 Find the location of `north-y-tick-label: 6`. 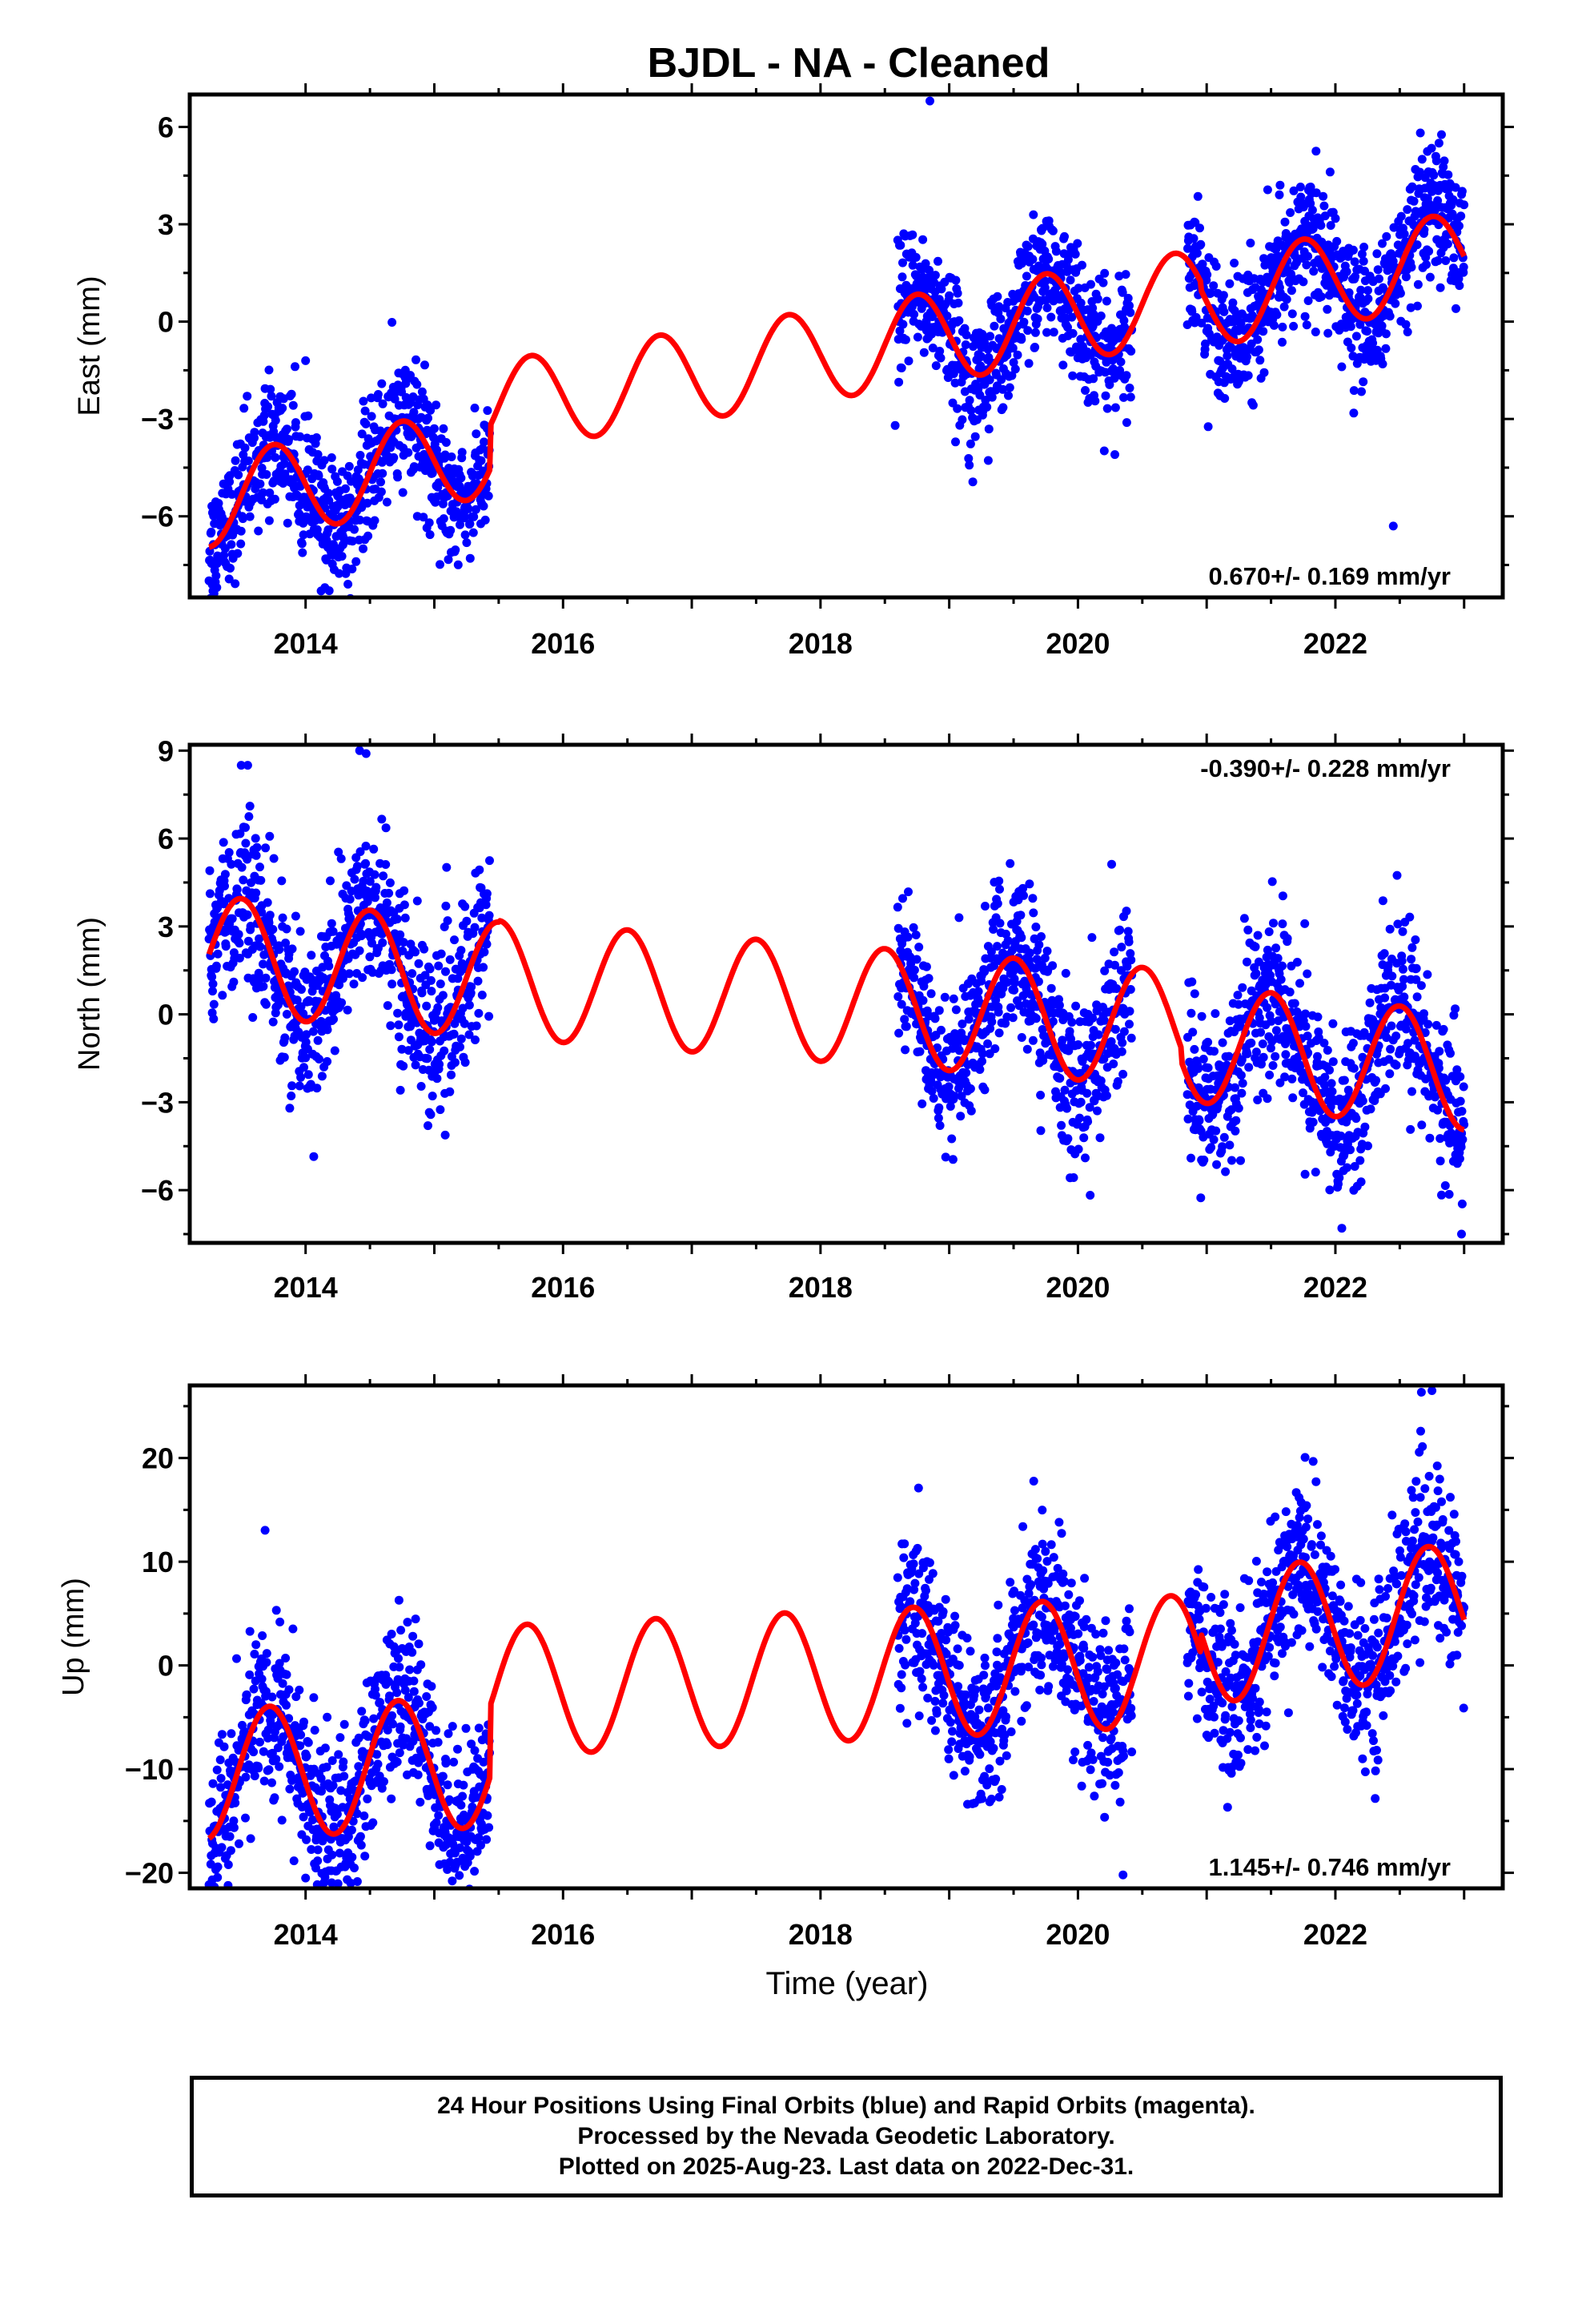

north-y-tick-label: 6 is located at coordinates (166, 839).